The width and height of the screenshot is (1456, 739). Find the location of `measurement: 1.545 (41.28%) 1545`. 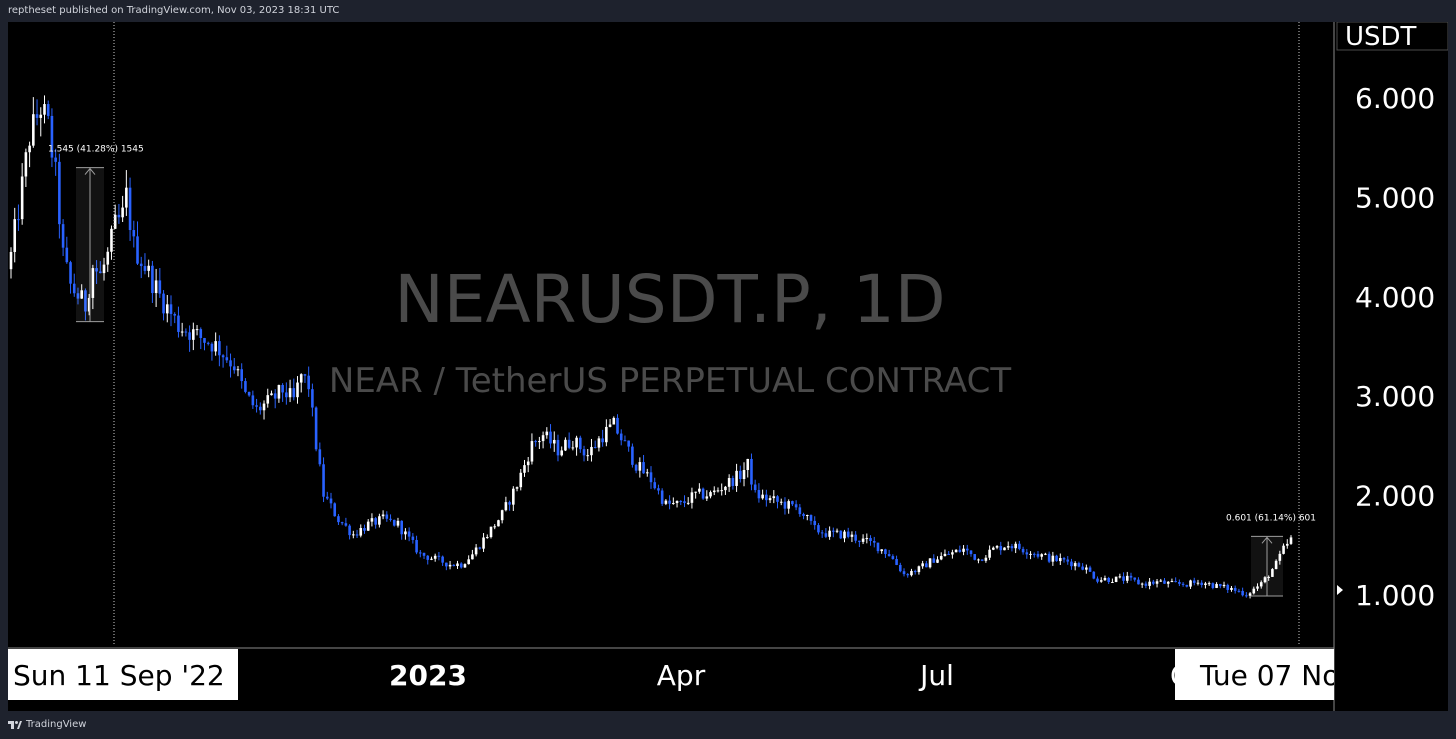

measurement: 1.545 (41.28%) 1545 is located at coordinates (96, 234).